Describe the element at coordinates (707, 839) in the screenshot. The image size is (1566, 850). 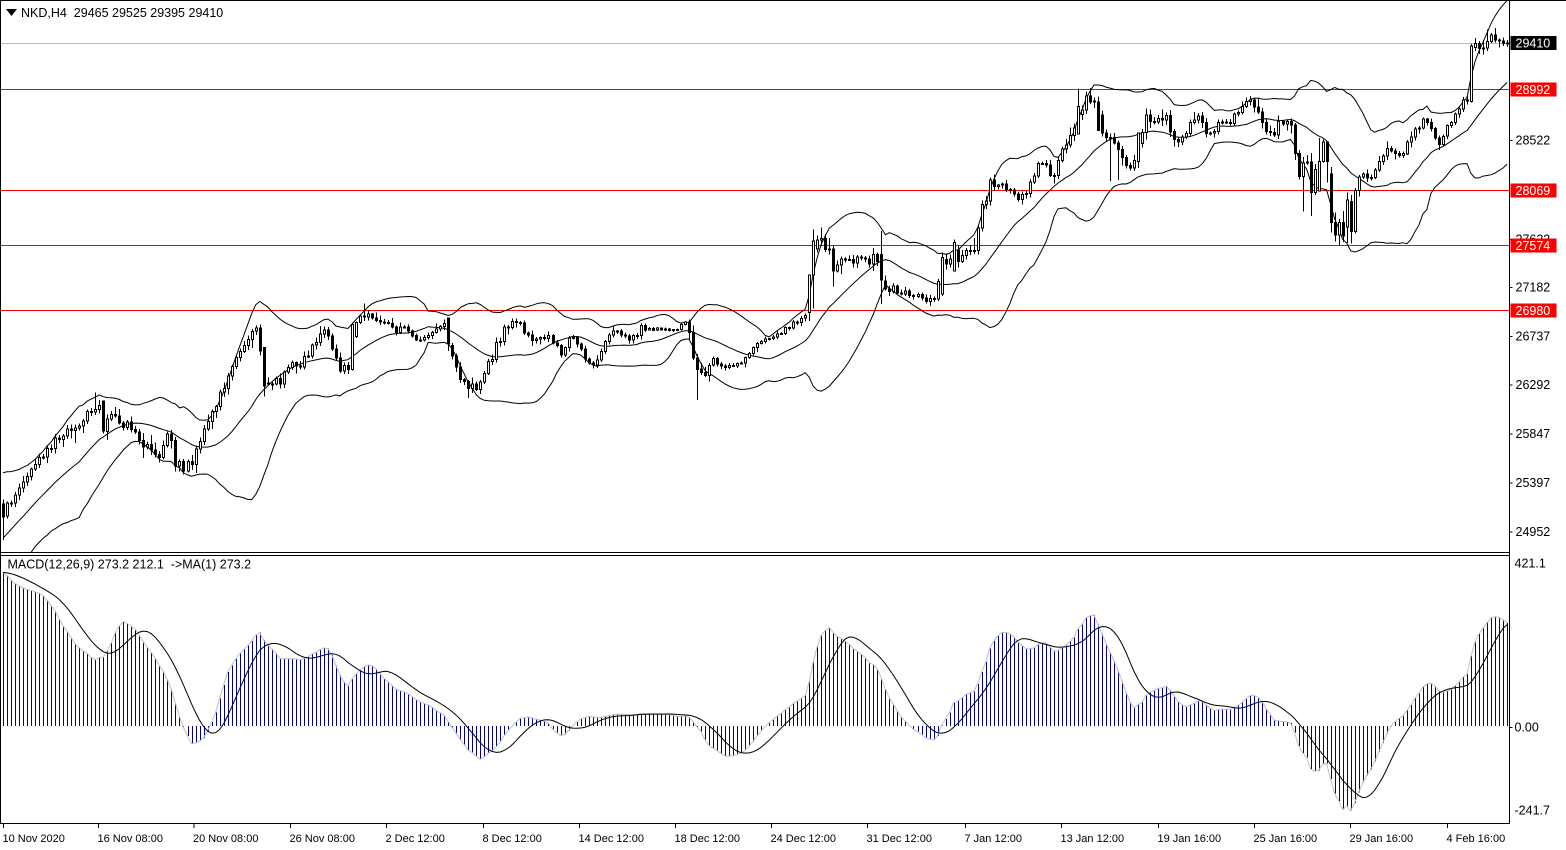
I see `svg-text: 18 Dec 12:00` at that location.